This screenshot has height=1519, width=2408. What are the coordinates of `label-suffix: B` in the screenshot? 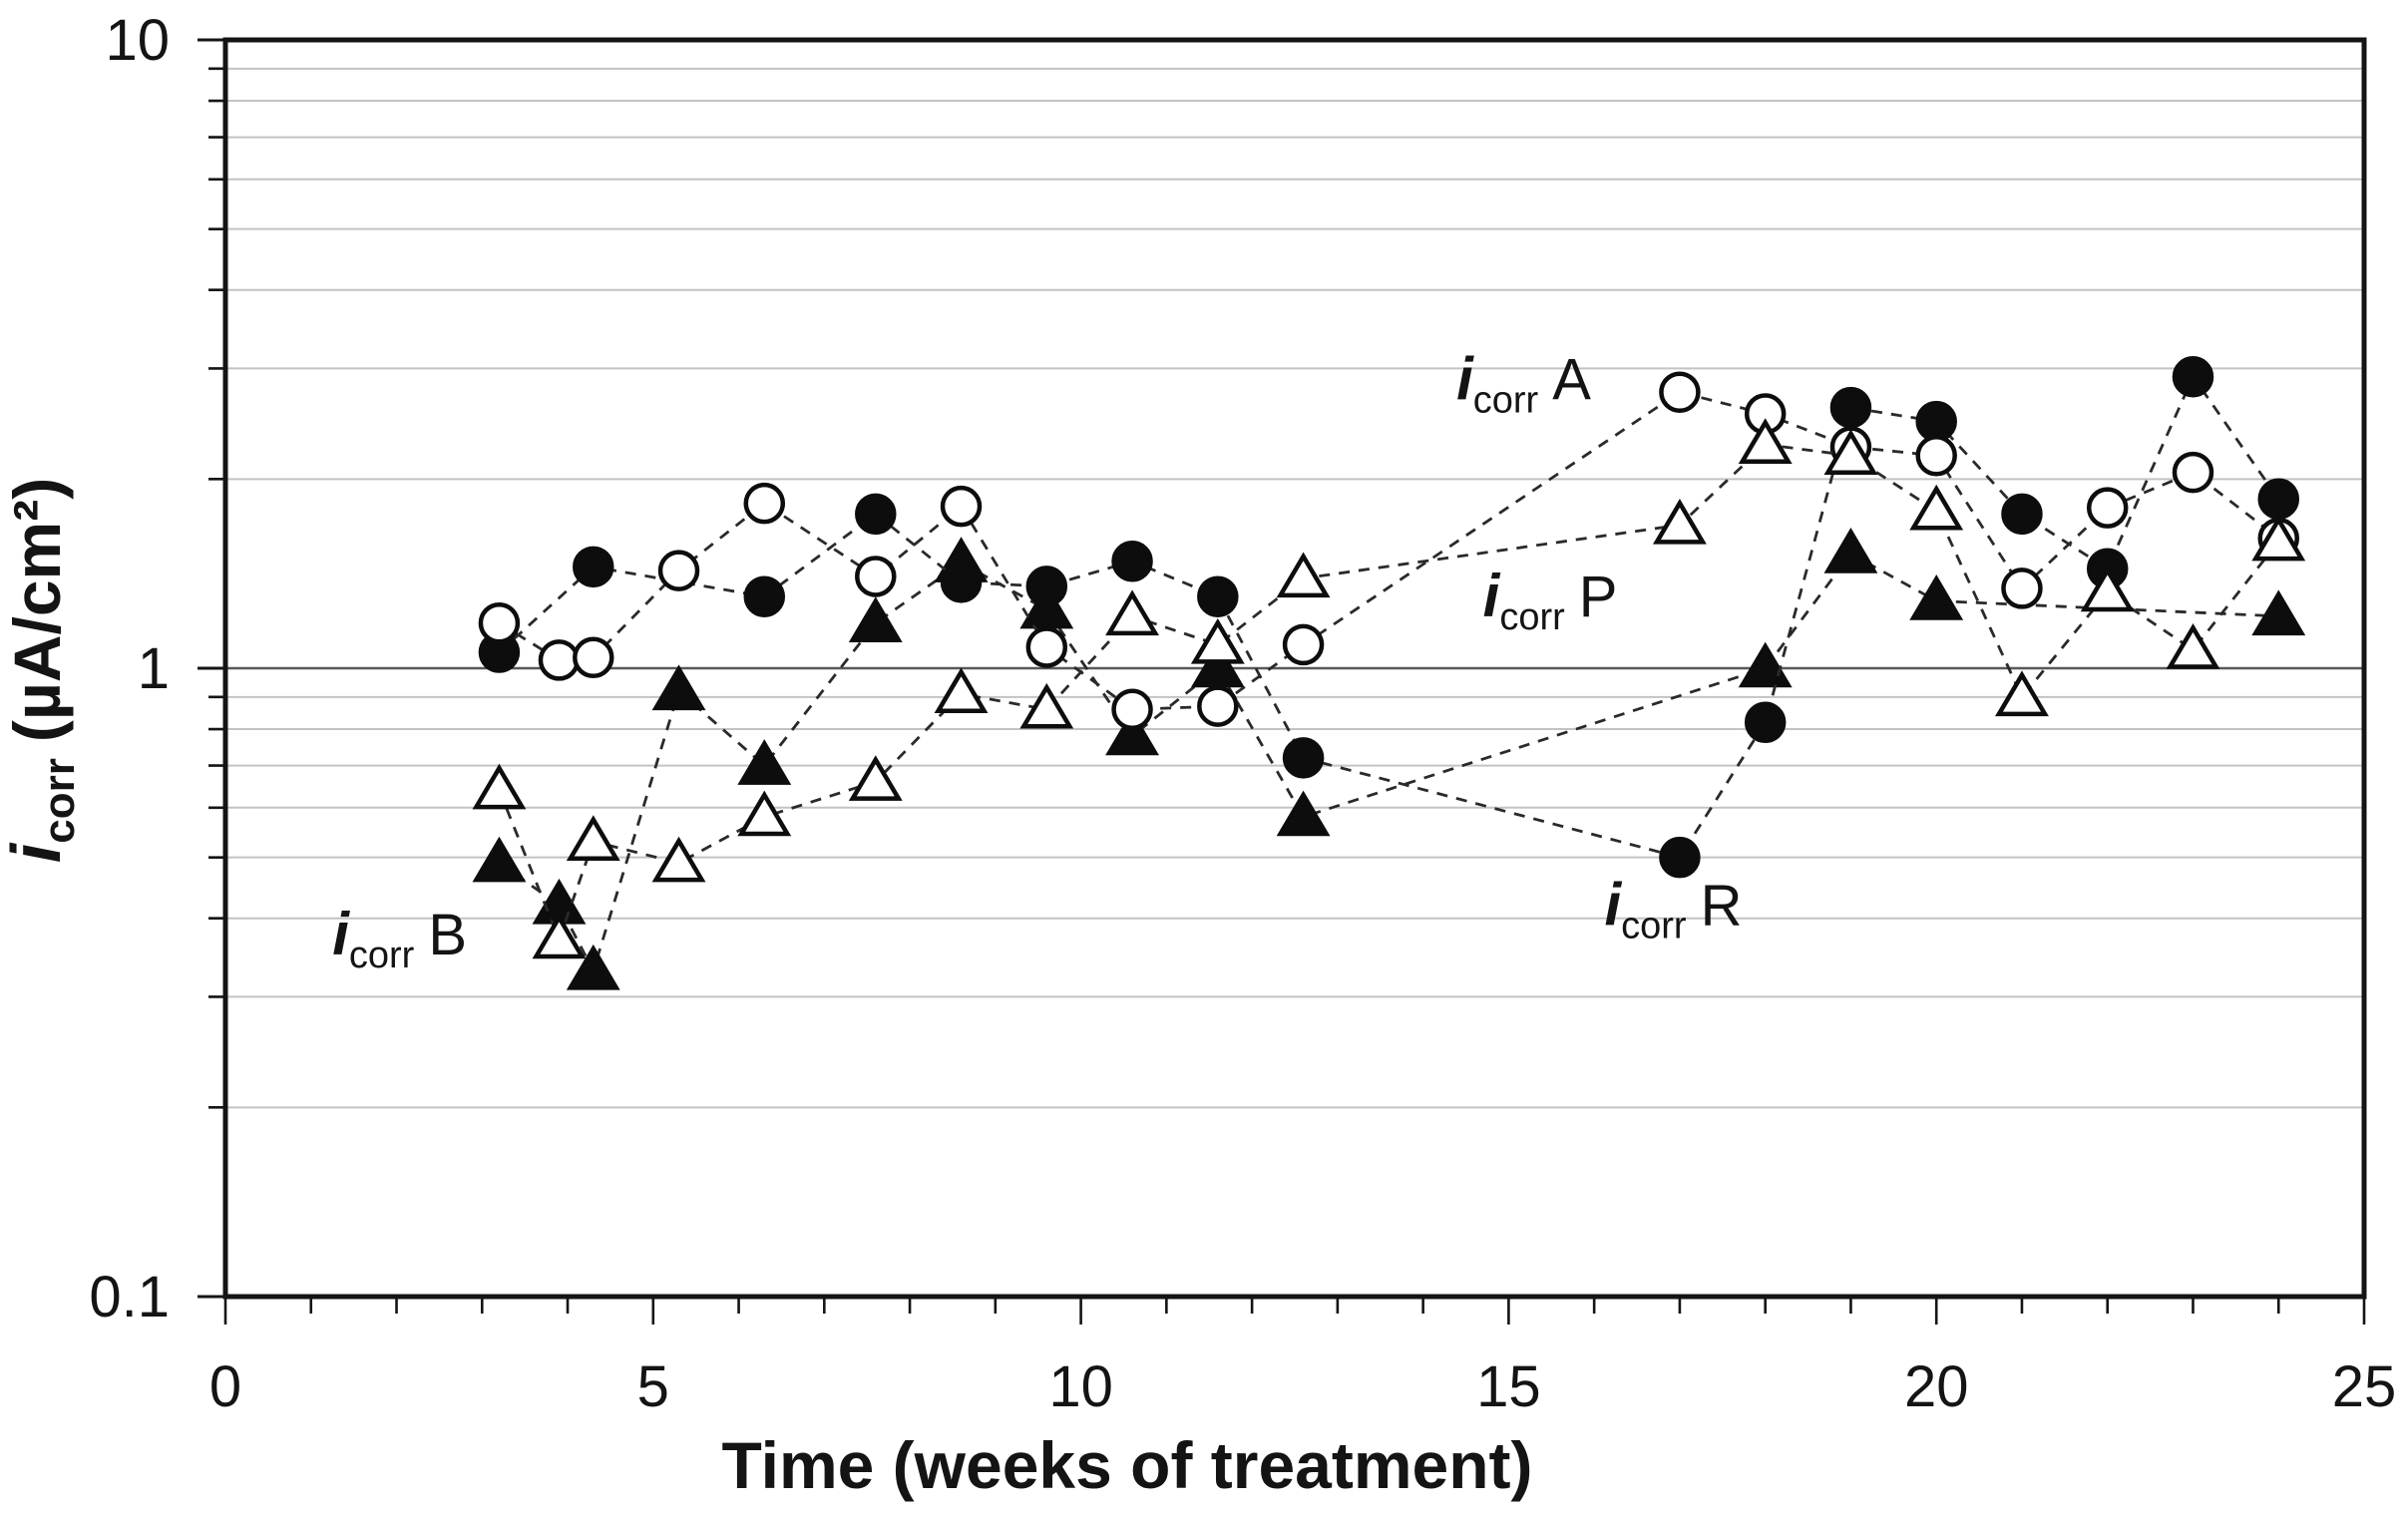 It's located at (448, 935).